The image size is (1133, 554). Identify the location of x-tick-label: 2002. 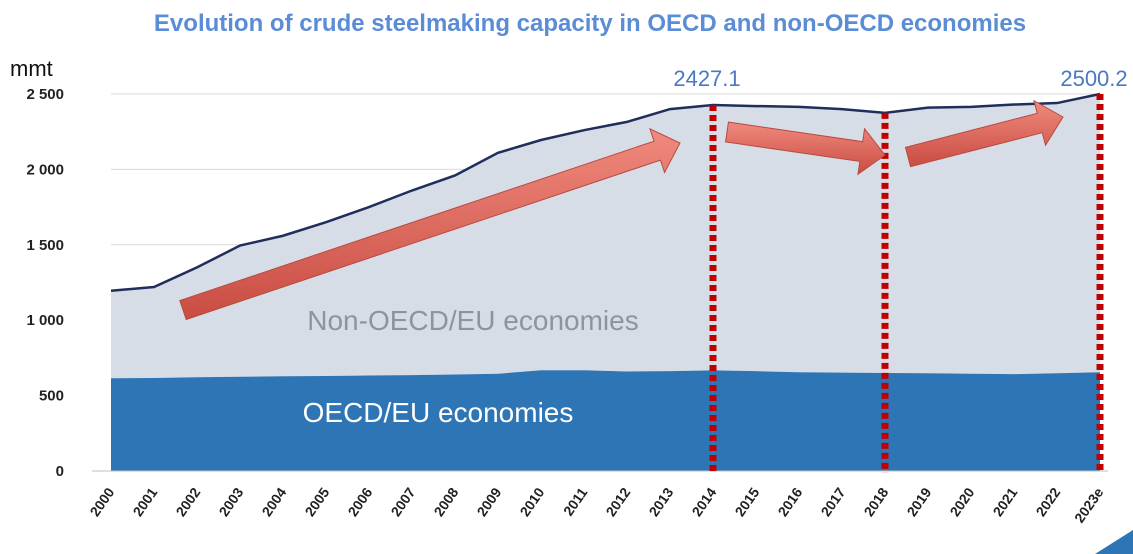
(187, 501).